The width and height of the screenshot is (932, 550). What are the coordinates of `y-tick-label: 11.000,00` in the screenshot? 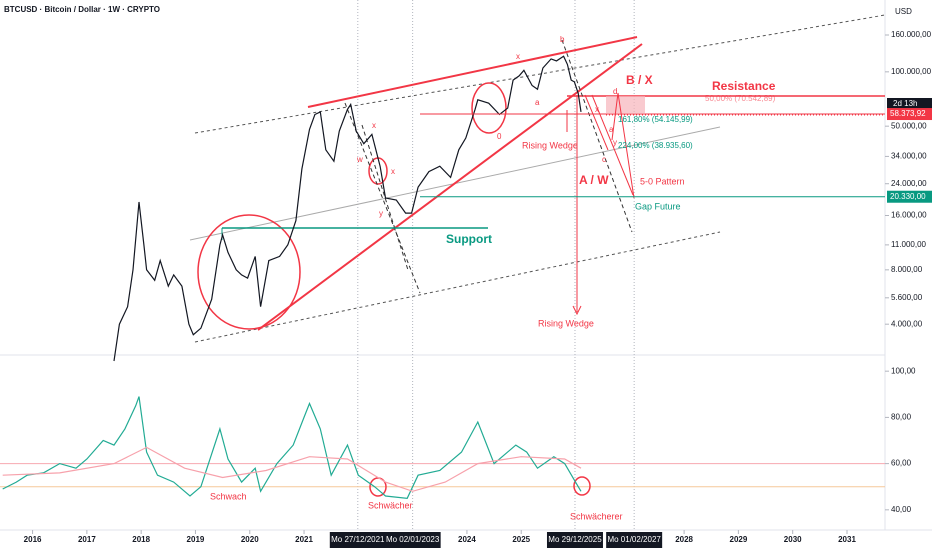 It's located at (909, 244).